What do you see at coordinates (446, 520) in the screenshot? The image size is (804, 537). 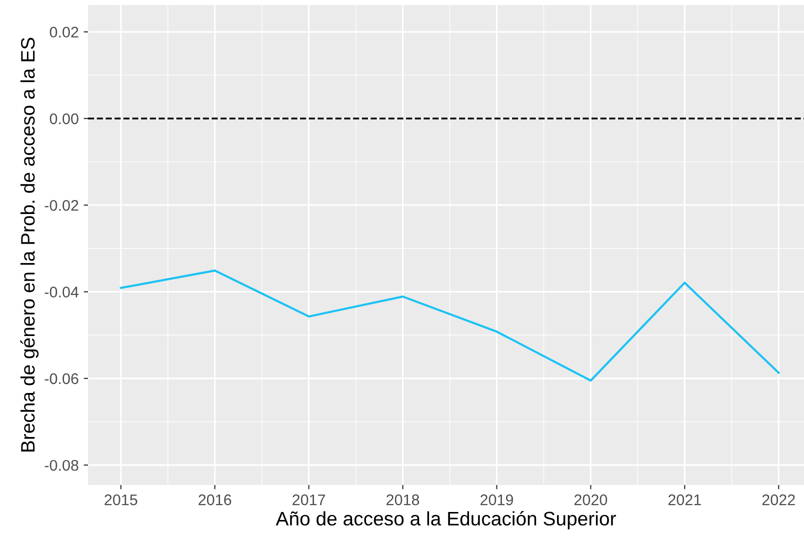 I see `x-axis-title: Año de acceso a la Educación Superior` at bounding box center [446, 520].